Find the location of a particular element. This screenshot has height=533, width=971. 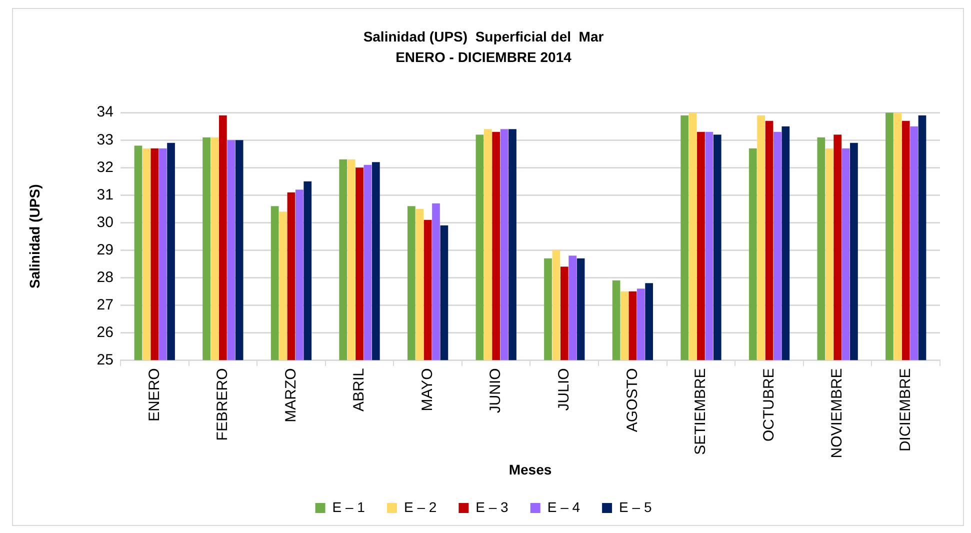

chart-title: Salinidad (UPS) Superficial del Mar is located at coordinates (483, 36).